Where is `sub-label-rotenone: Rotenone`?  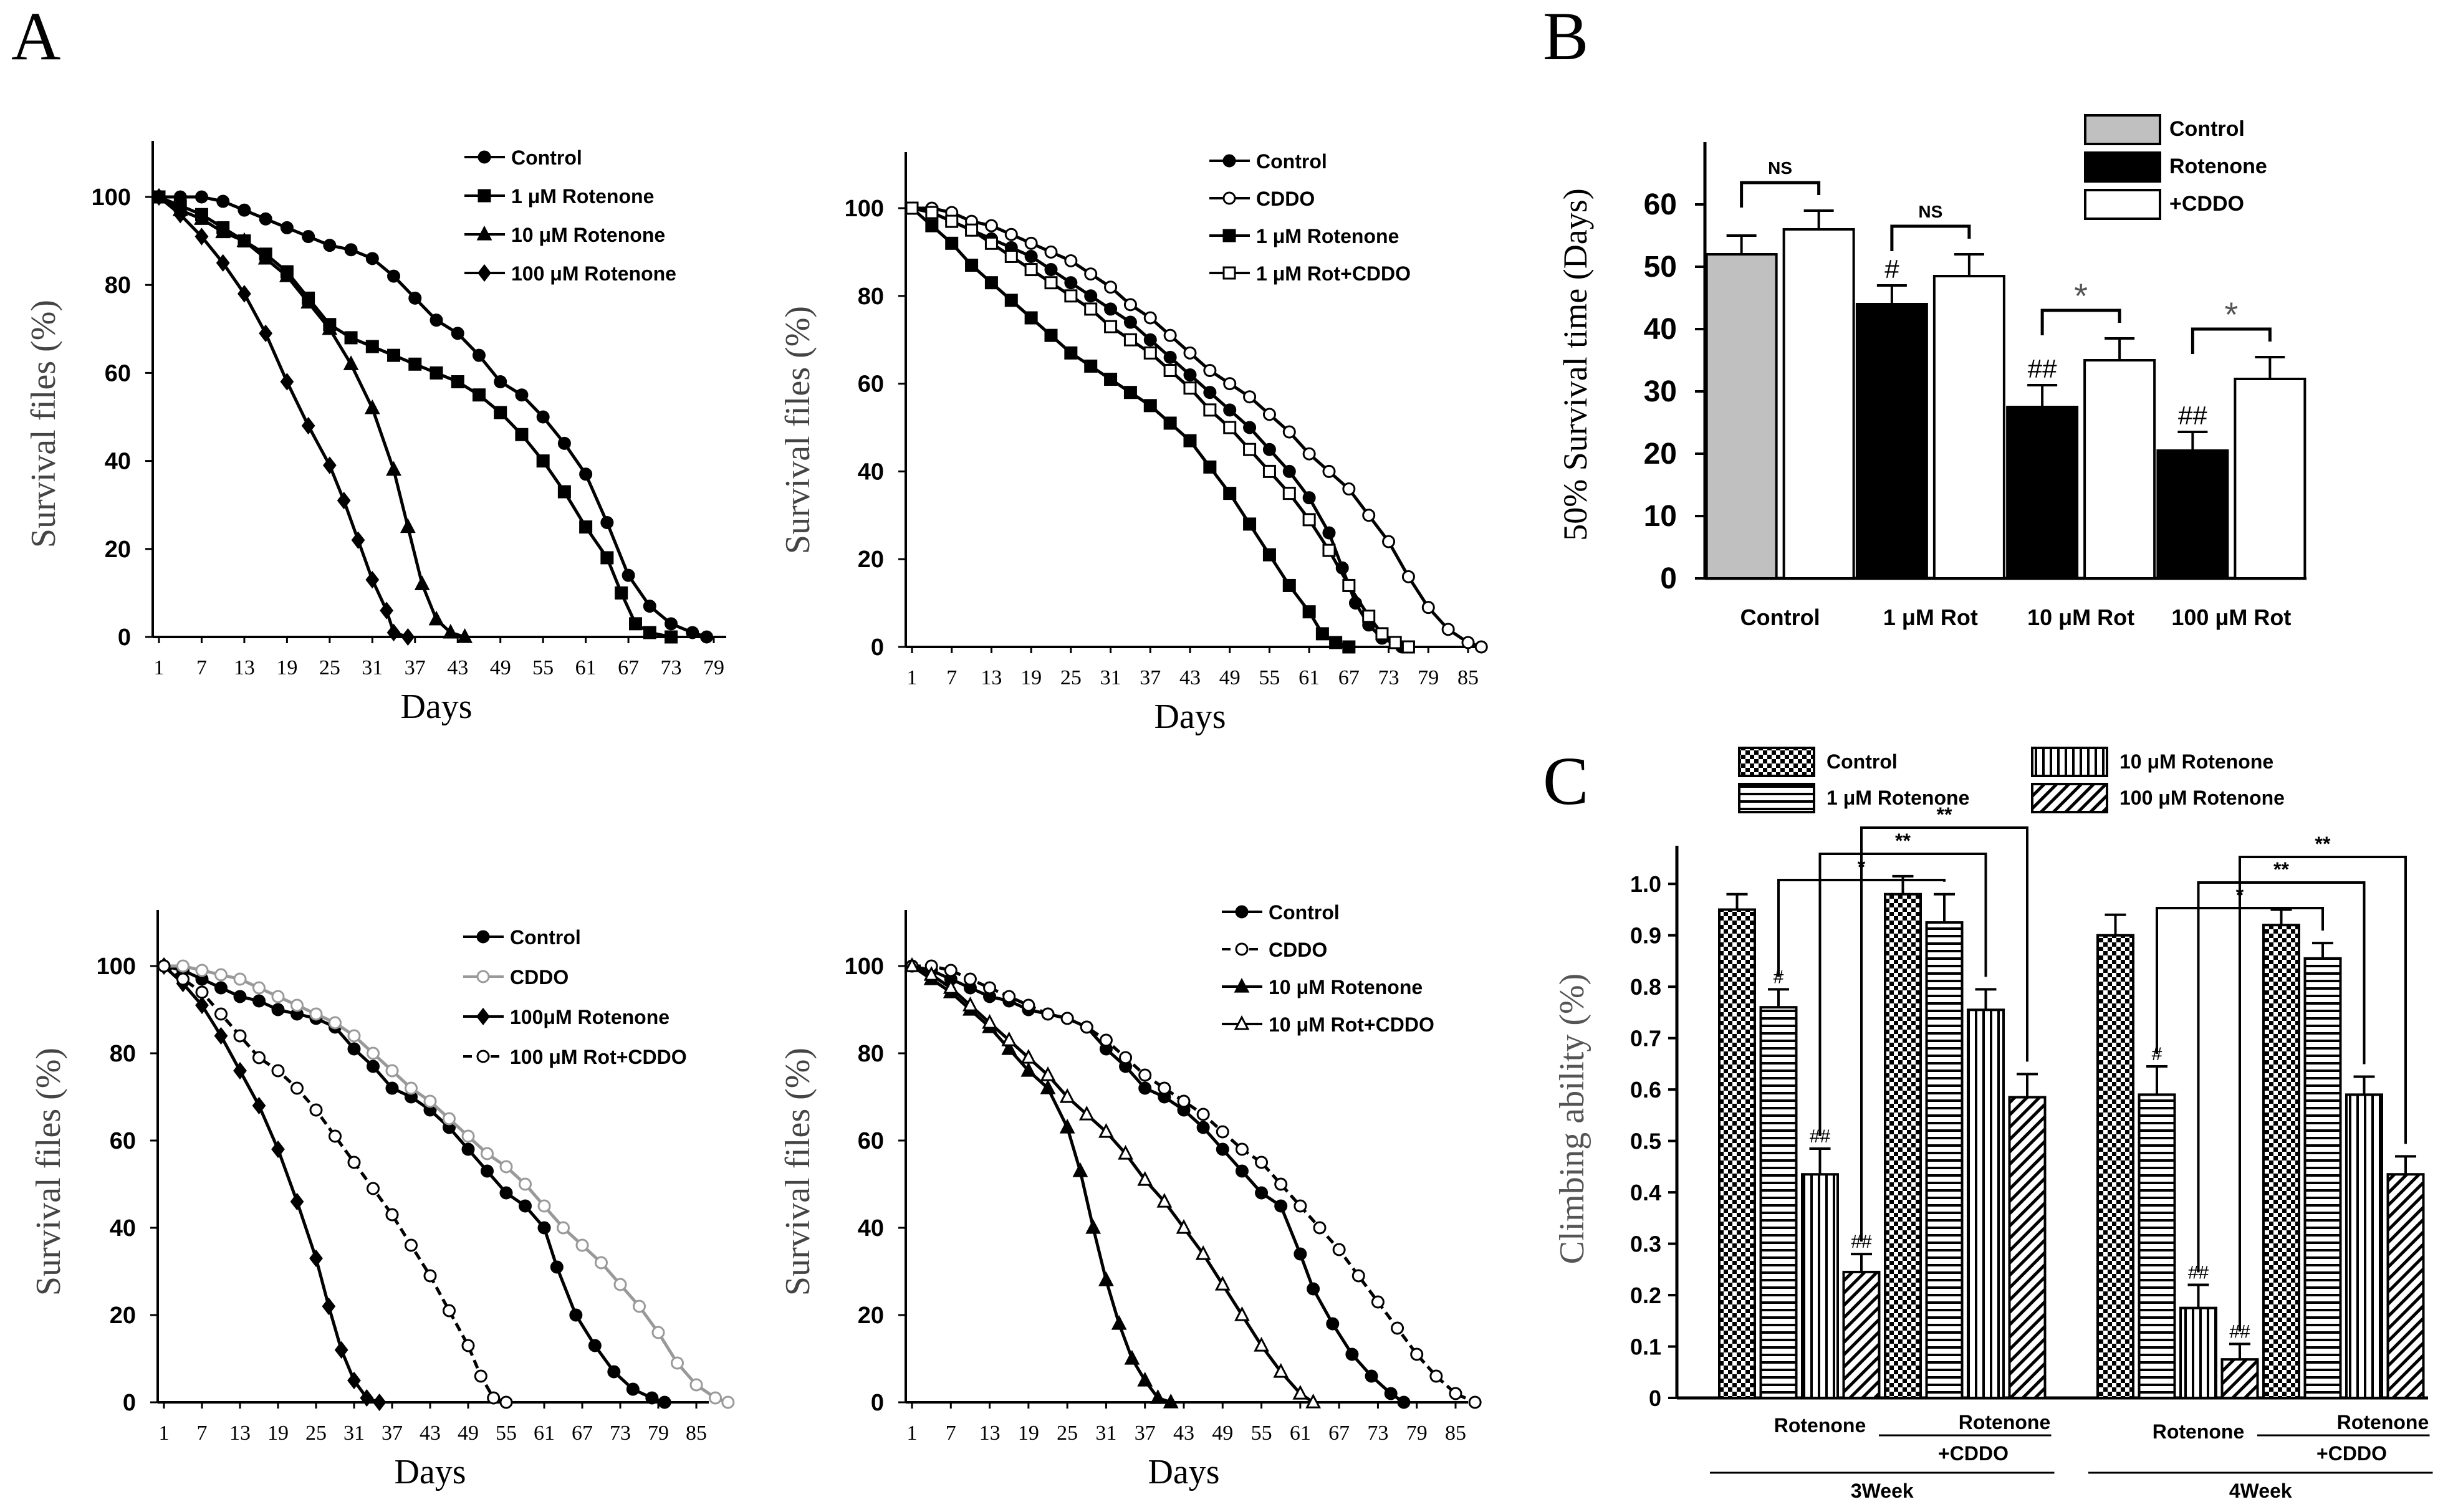
sub-label-rotenone: Rotenone is located at coordinates (1820, 1426).